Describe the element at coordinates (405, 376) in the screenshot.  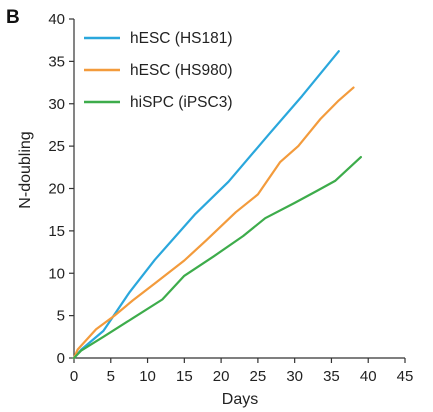
I see `x-tick-label: 45` at that location.